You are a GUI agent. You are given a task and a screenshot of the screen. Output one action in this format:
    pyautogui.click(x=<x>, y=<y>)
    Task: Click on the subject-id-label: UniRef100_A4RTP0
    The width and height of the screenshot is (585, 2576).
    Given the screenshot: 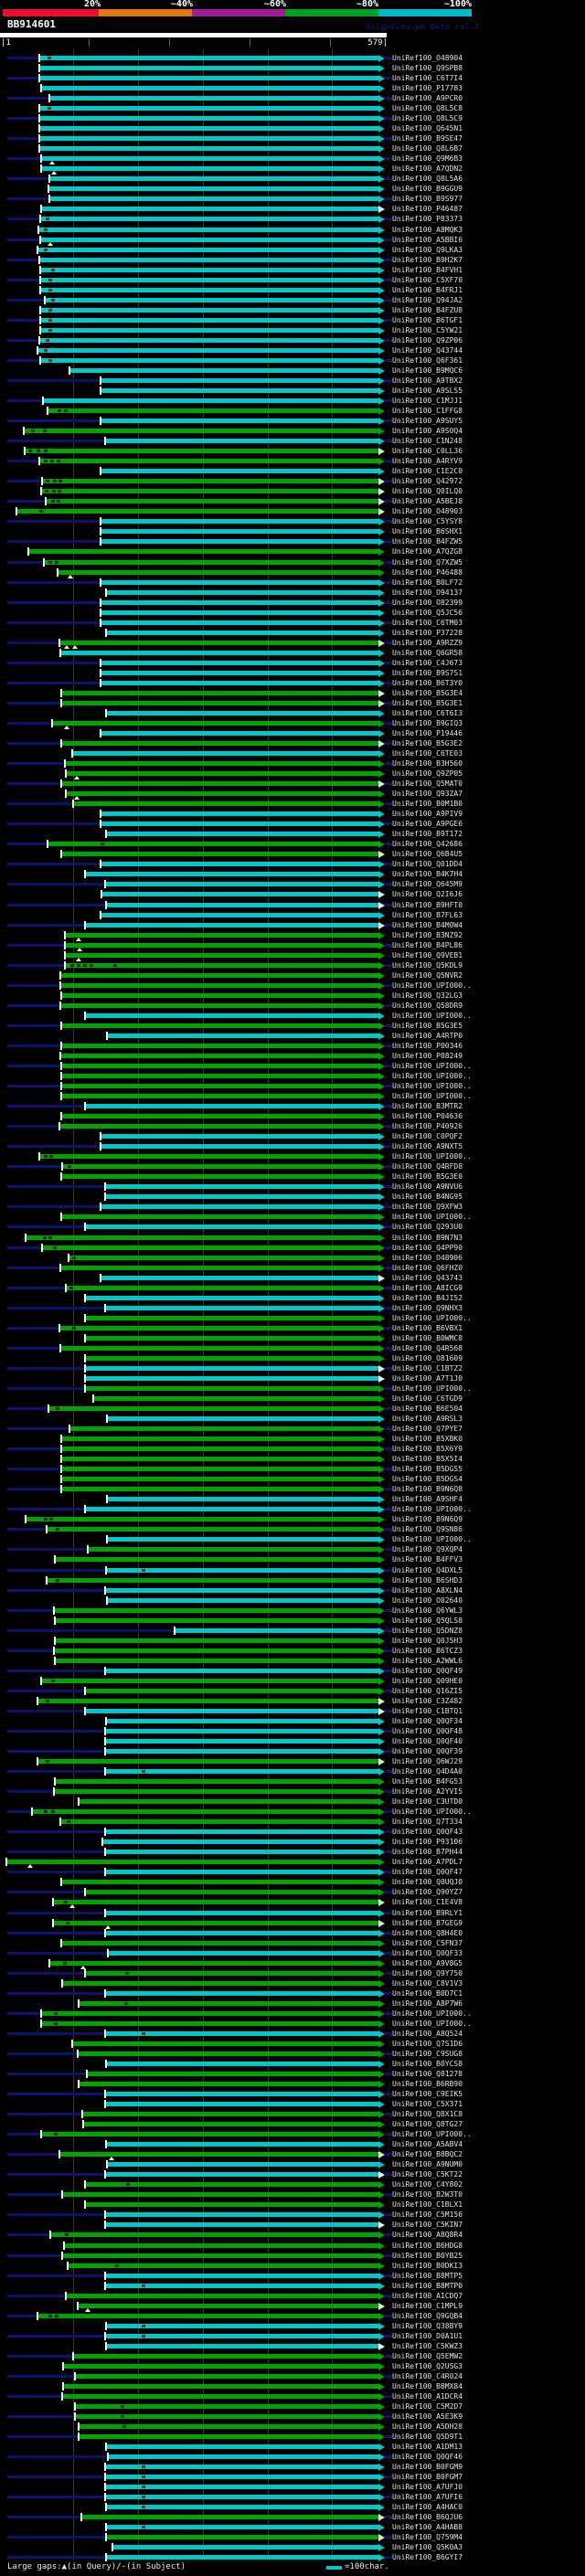 What is the action you would take?
    pyautogui.click(x=428, y=1036)
    